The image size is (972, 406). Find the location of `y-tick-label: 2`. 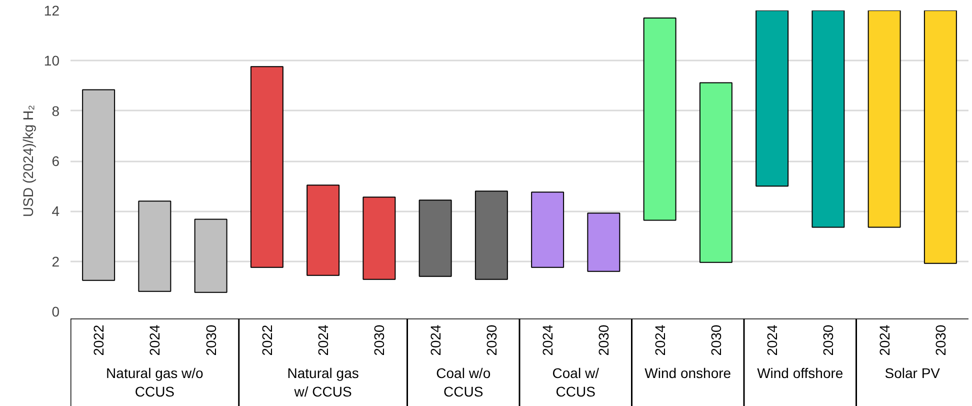

y-tick-label: 2 is located at coordinates (56, 261).